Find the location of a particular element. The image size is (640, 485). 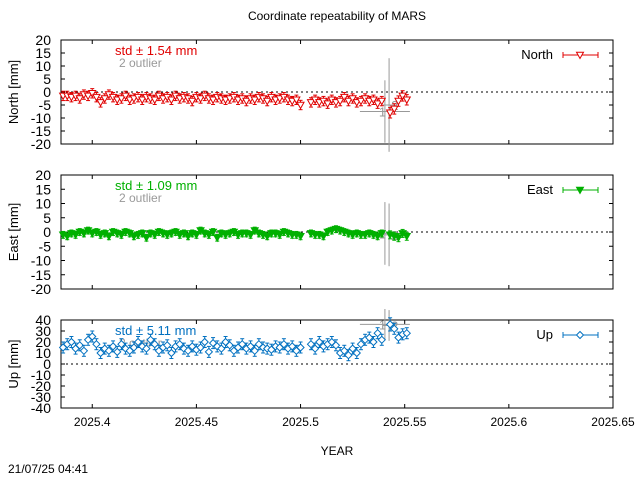

y-tick-label: 40 is located at coordinates (43, 320).